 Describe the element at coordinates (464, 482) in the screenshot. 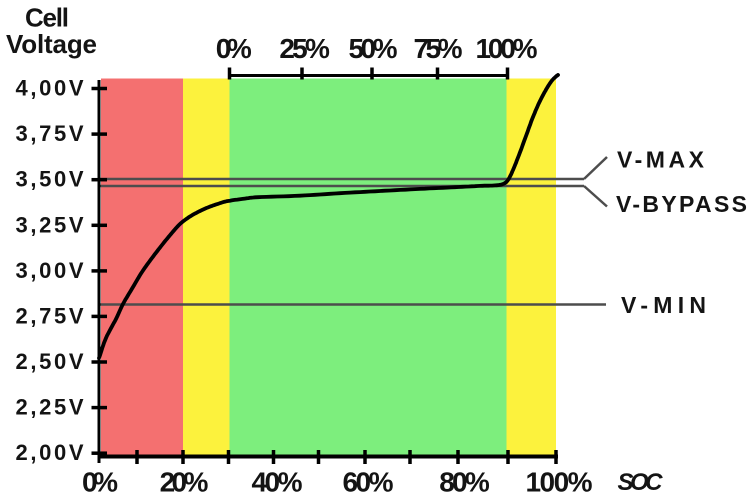

I see `svg-text: 80%` at that location.